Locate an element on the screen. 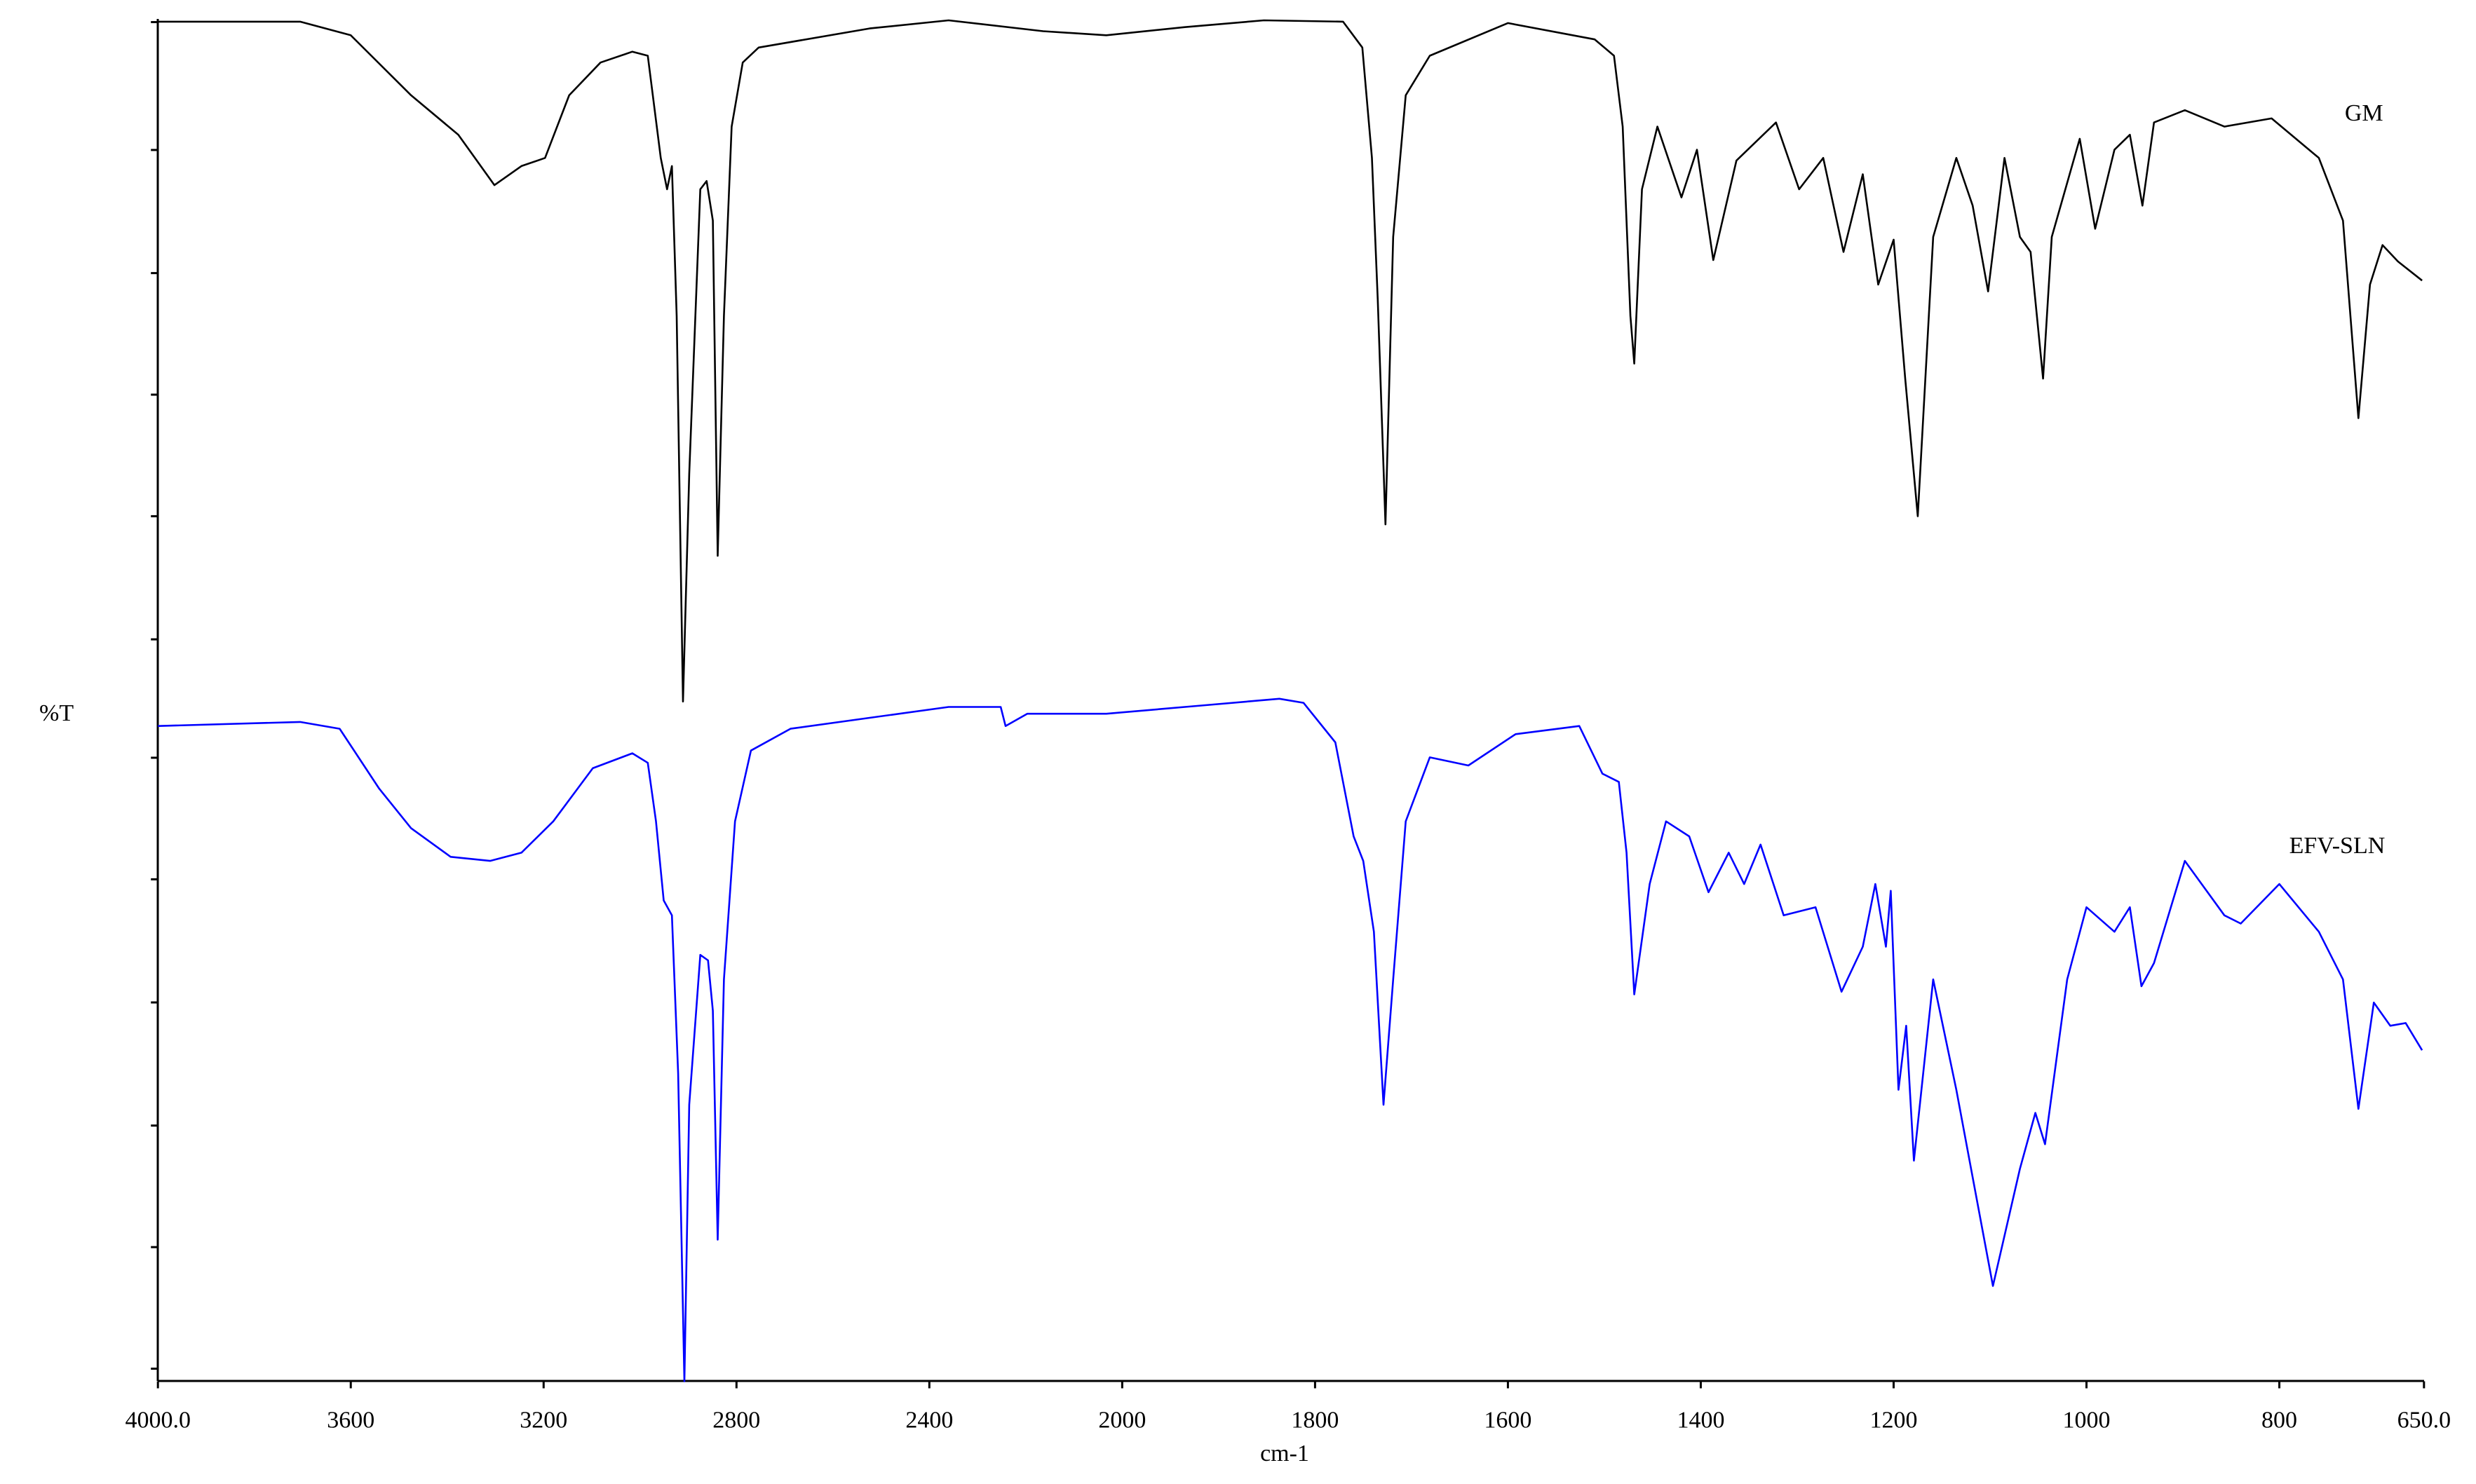  x-tick-label: 1200 is located at coordinates (1893, 1420).